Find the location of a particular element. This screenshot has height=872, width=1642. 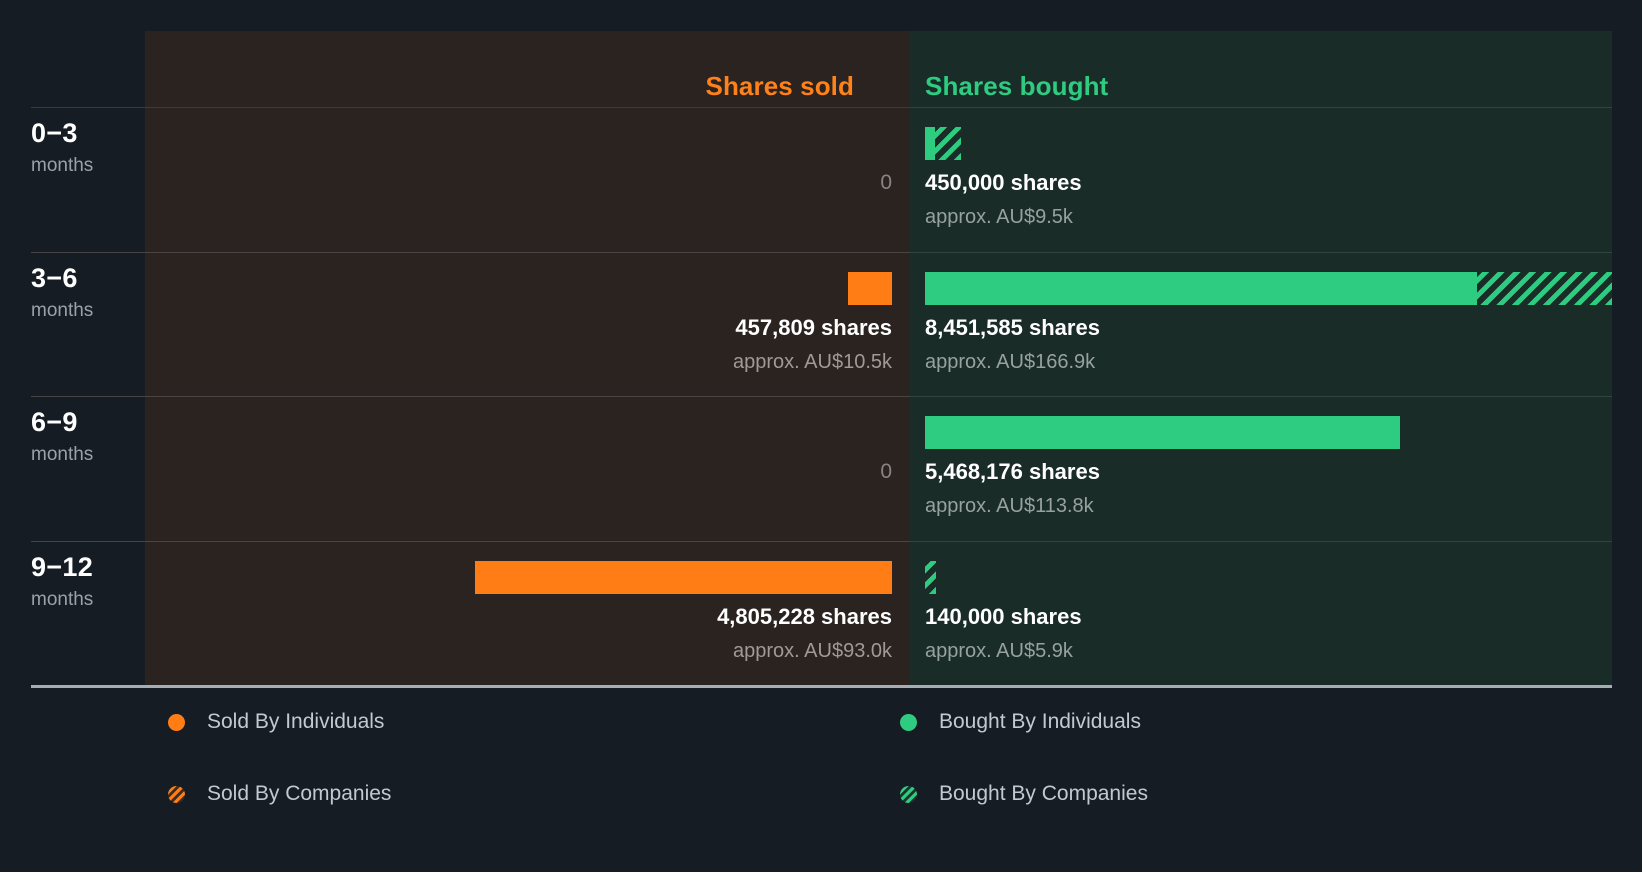

cell-shares-value: 4,805,228 shares is located at coordinates (804, 616).